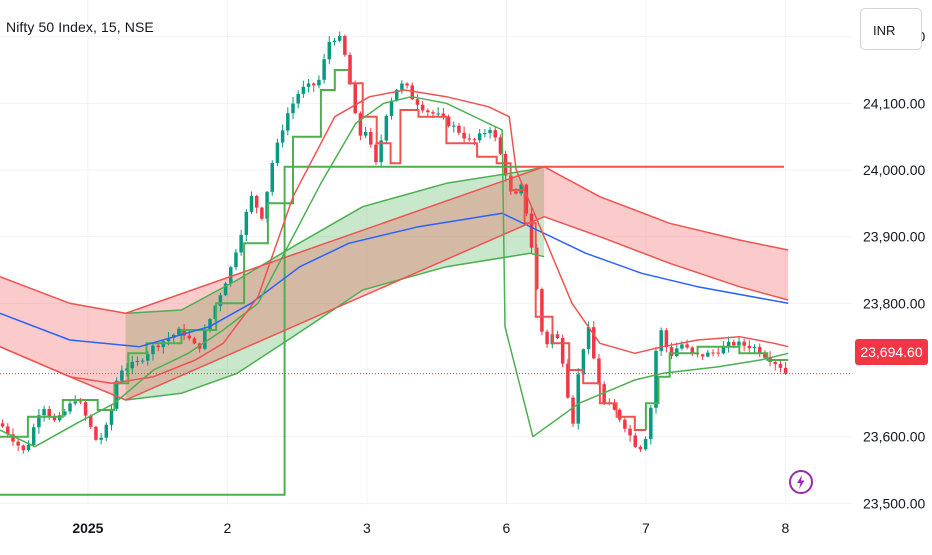 The width and height of the screenshot is (932, 555). I want to click on y-tick-label: 24,100.00, so click(894, 103).